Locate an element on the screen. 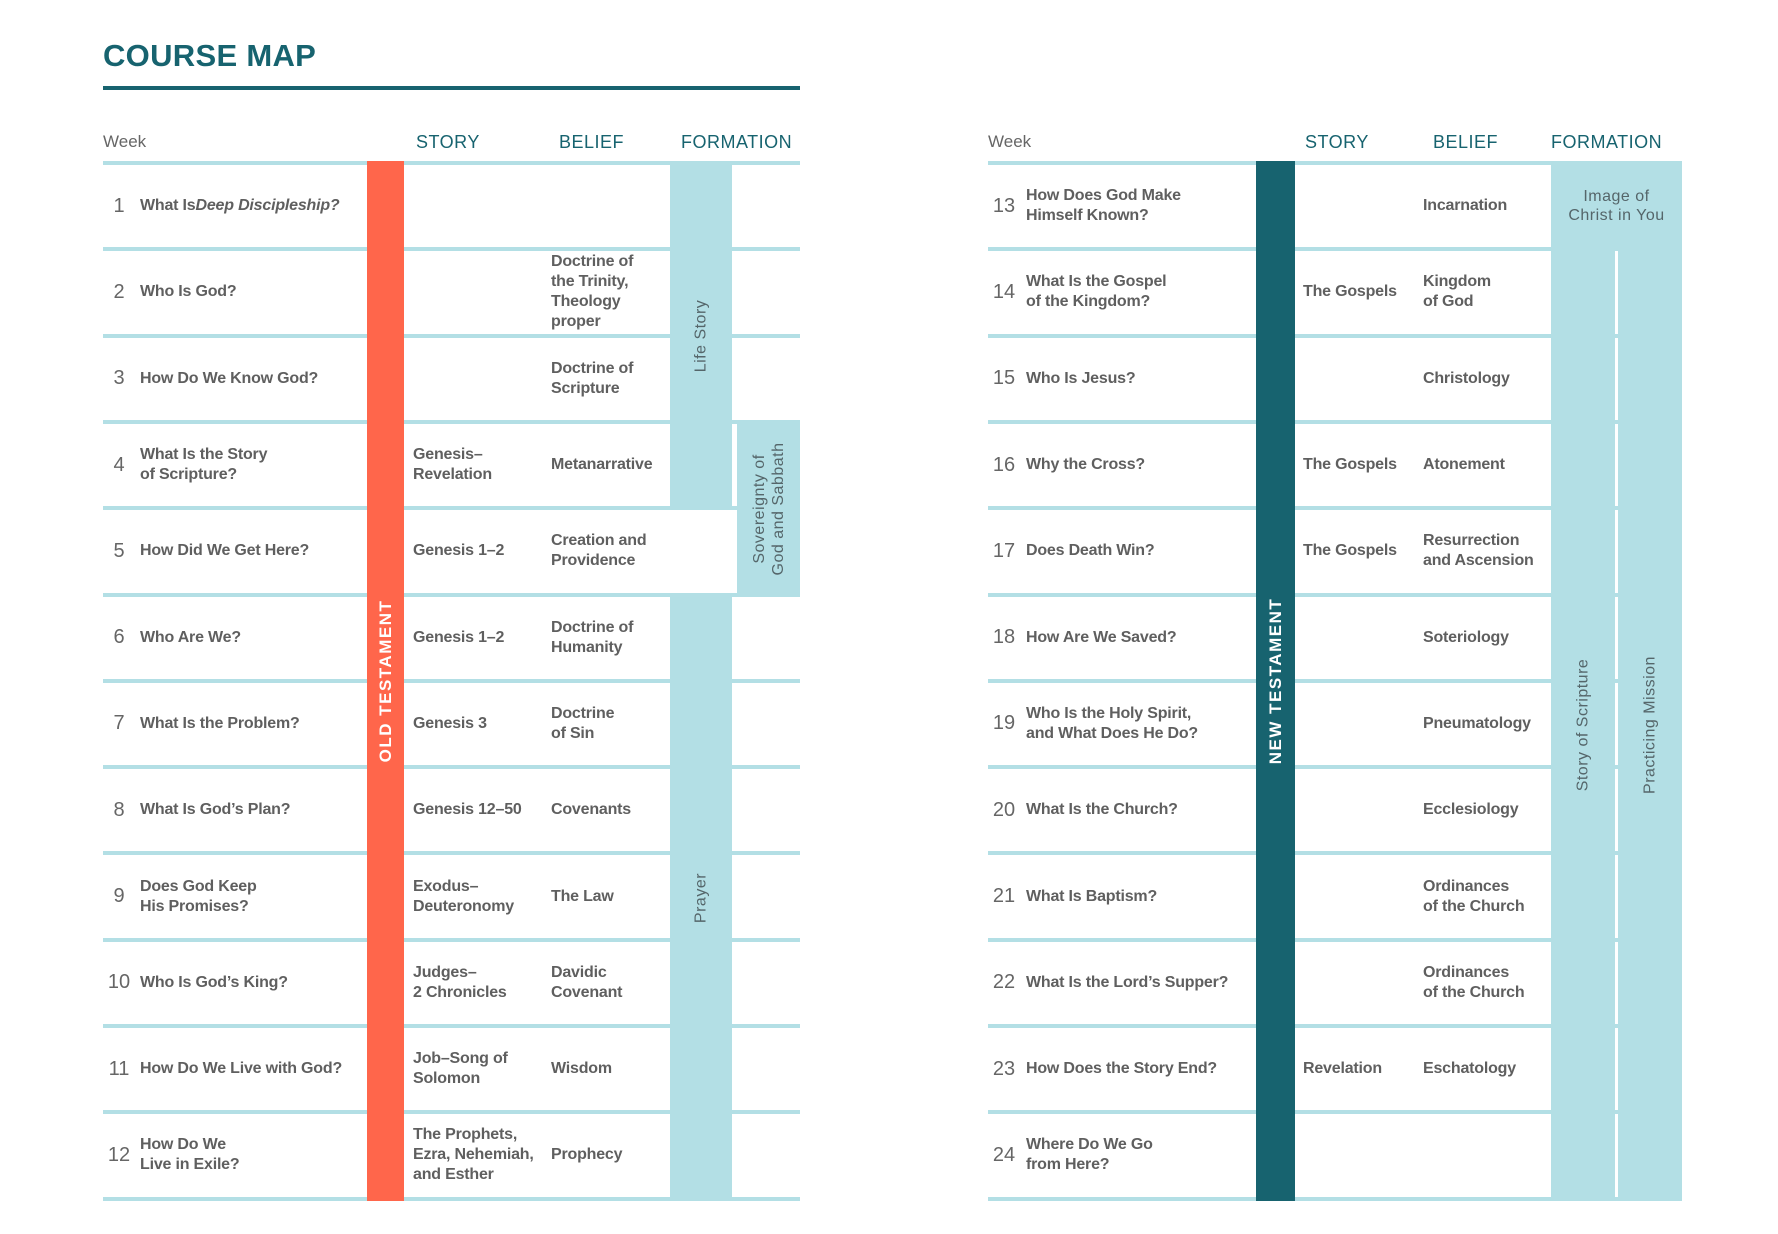  story-cell: Genesis 12–50 is located at coordinates (467, 810).